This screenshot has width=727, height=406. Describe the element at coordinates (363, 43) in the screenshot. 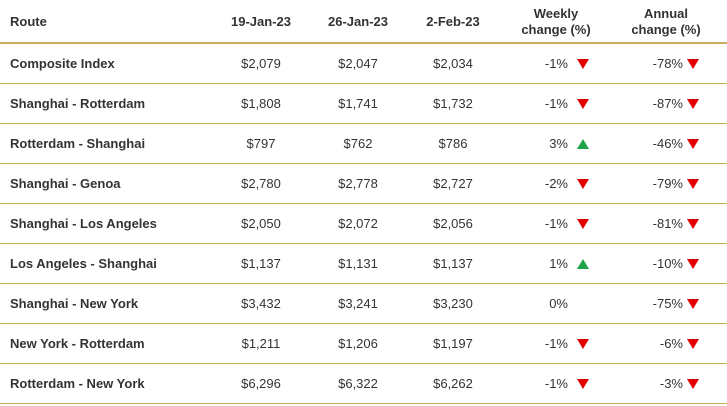

I see `header-rule` at that location.